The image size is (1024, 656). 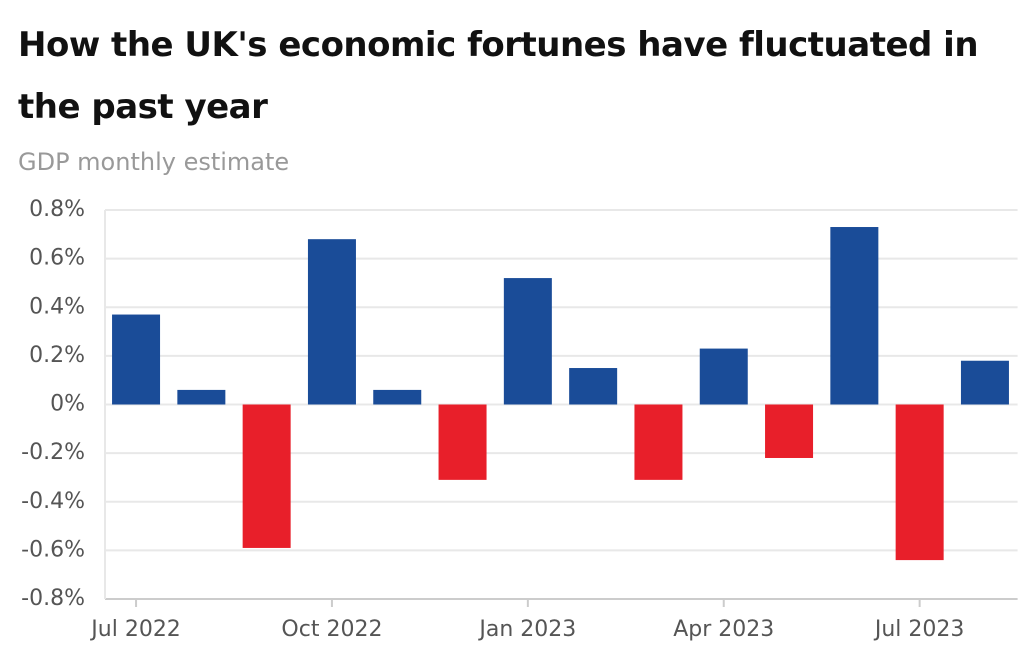 What do you see at coordinates (919, 629) in the screenshot?
I see `x-tick-label: Jul 2023` at bounding box center [919, 629].